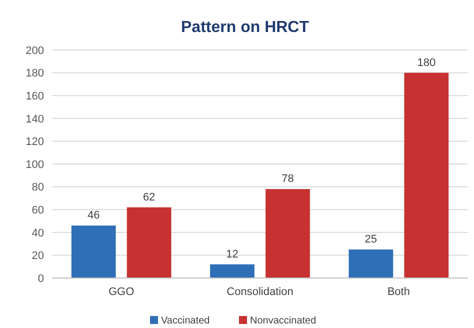  Describe the element at coordinates (35, 74) in the screenshot. I see `y-tick-label: 180` at that location.